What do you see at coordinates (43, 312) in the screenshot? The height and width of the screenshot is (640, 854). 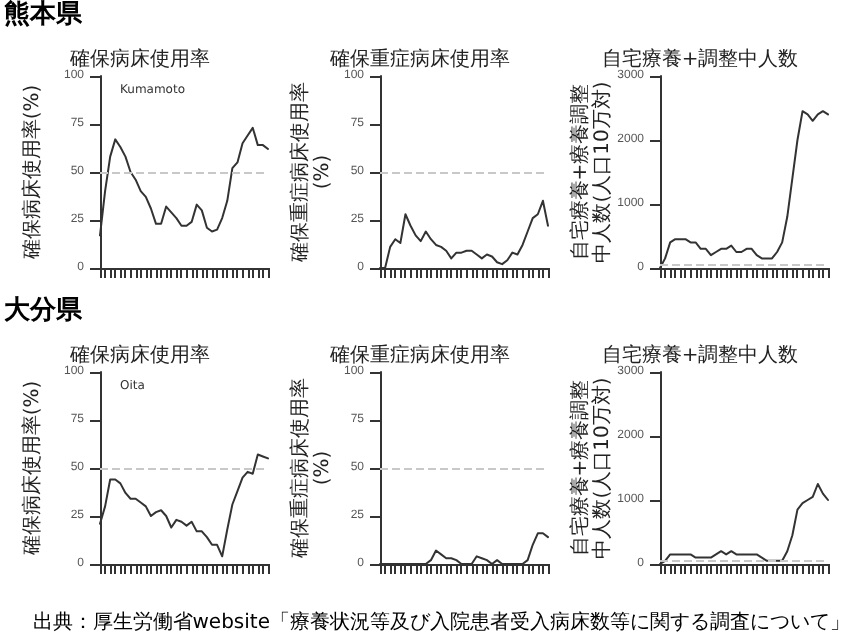 I see `text: 大分県` at bounding box center [43, 312].